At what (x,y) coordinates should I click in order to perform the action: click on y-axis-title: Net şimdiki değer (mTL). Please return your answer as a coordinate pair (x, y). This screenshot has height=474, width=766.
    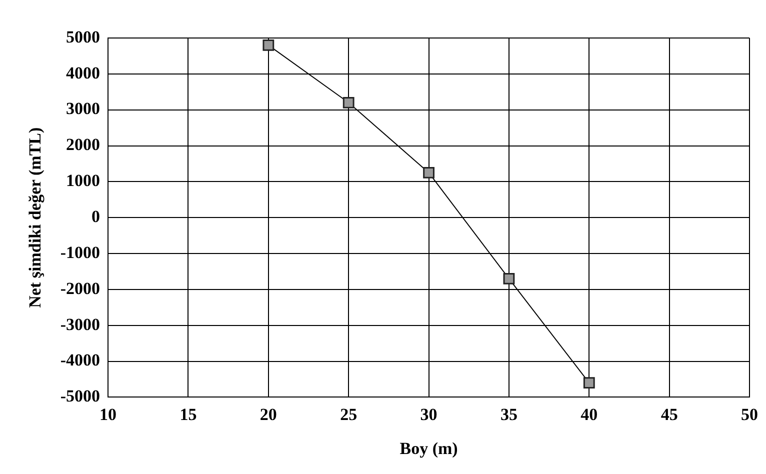
    Looking at the image, I should click on (35, 217).